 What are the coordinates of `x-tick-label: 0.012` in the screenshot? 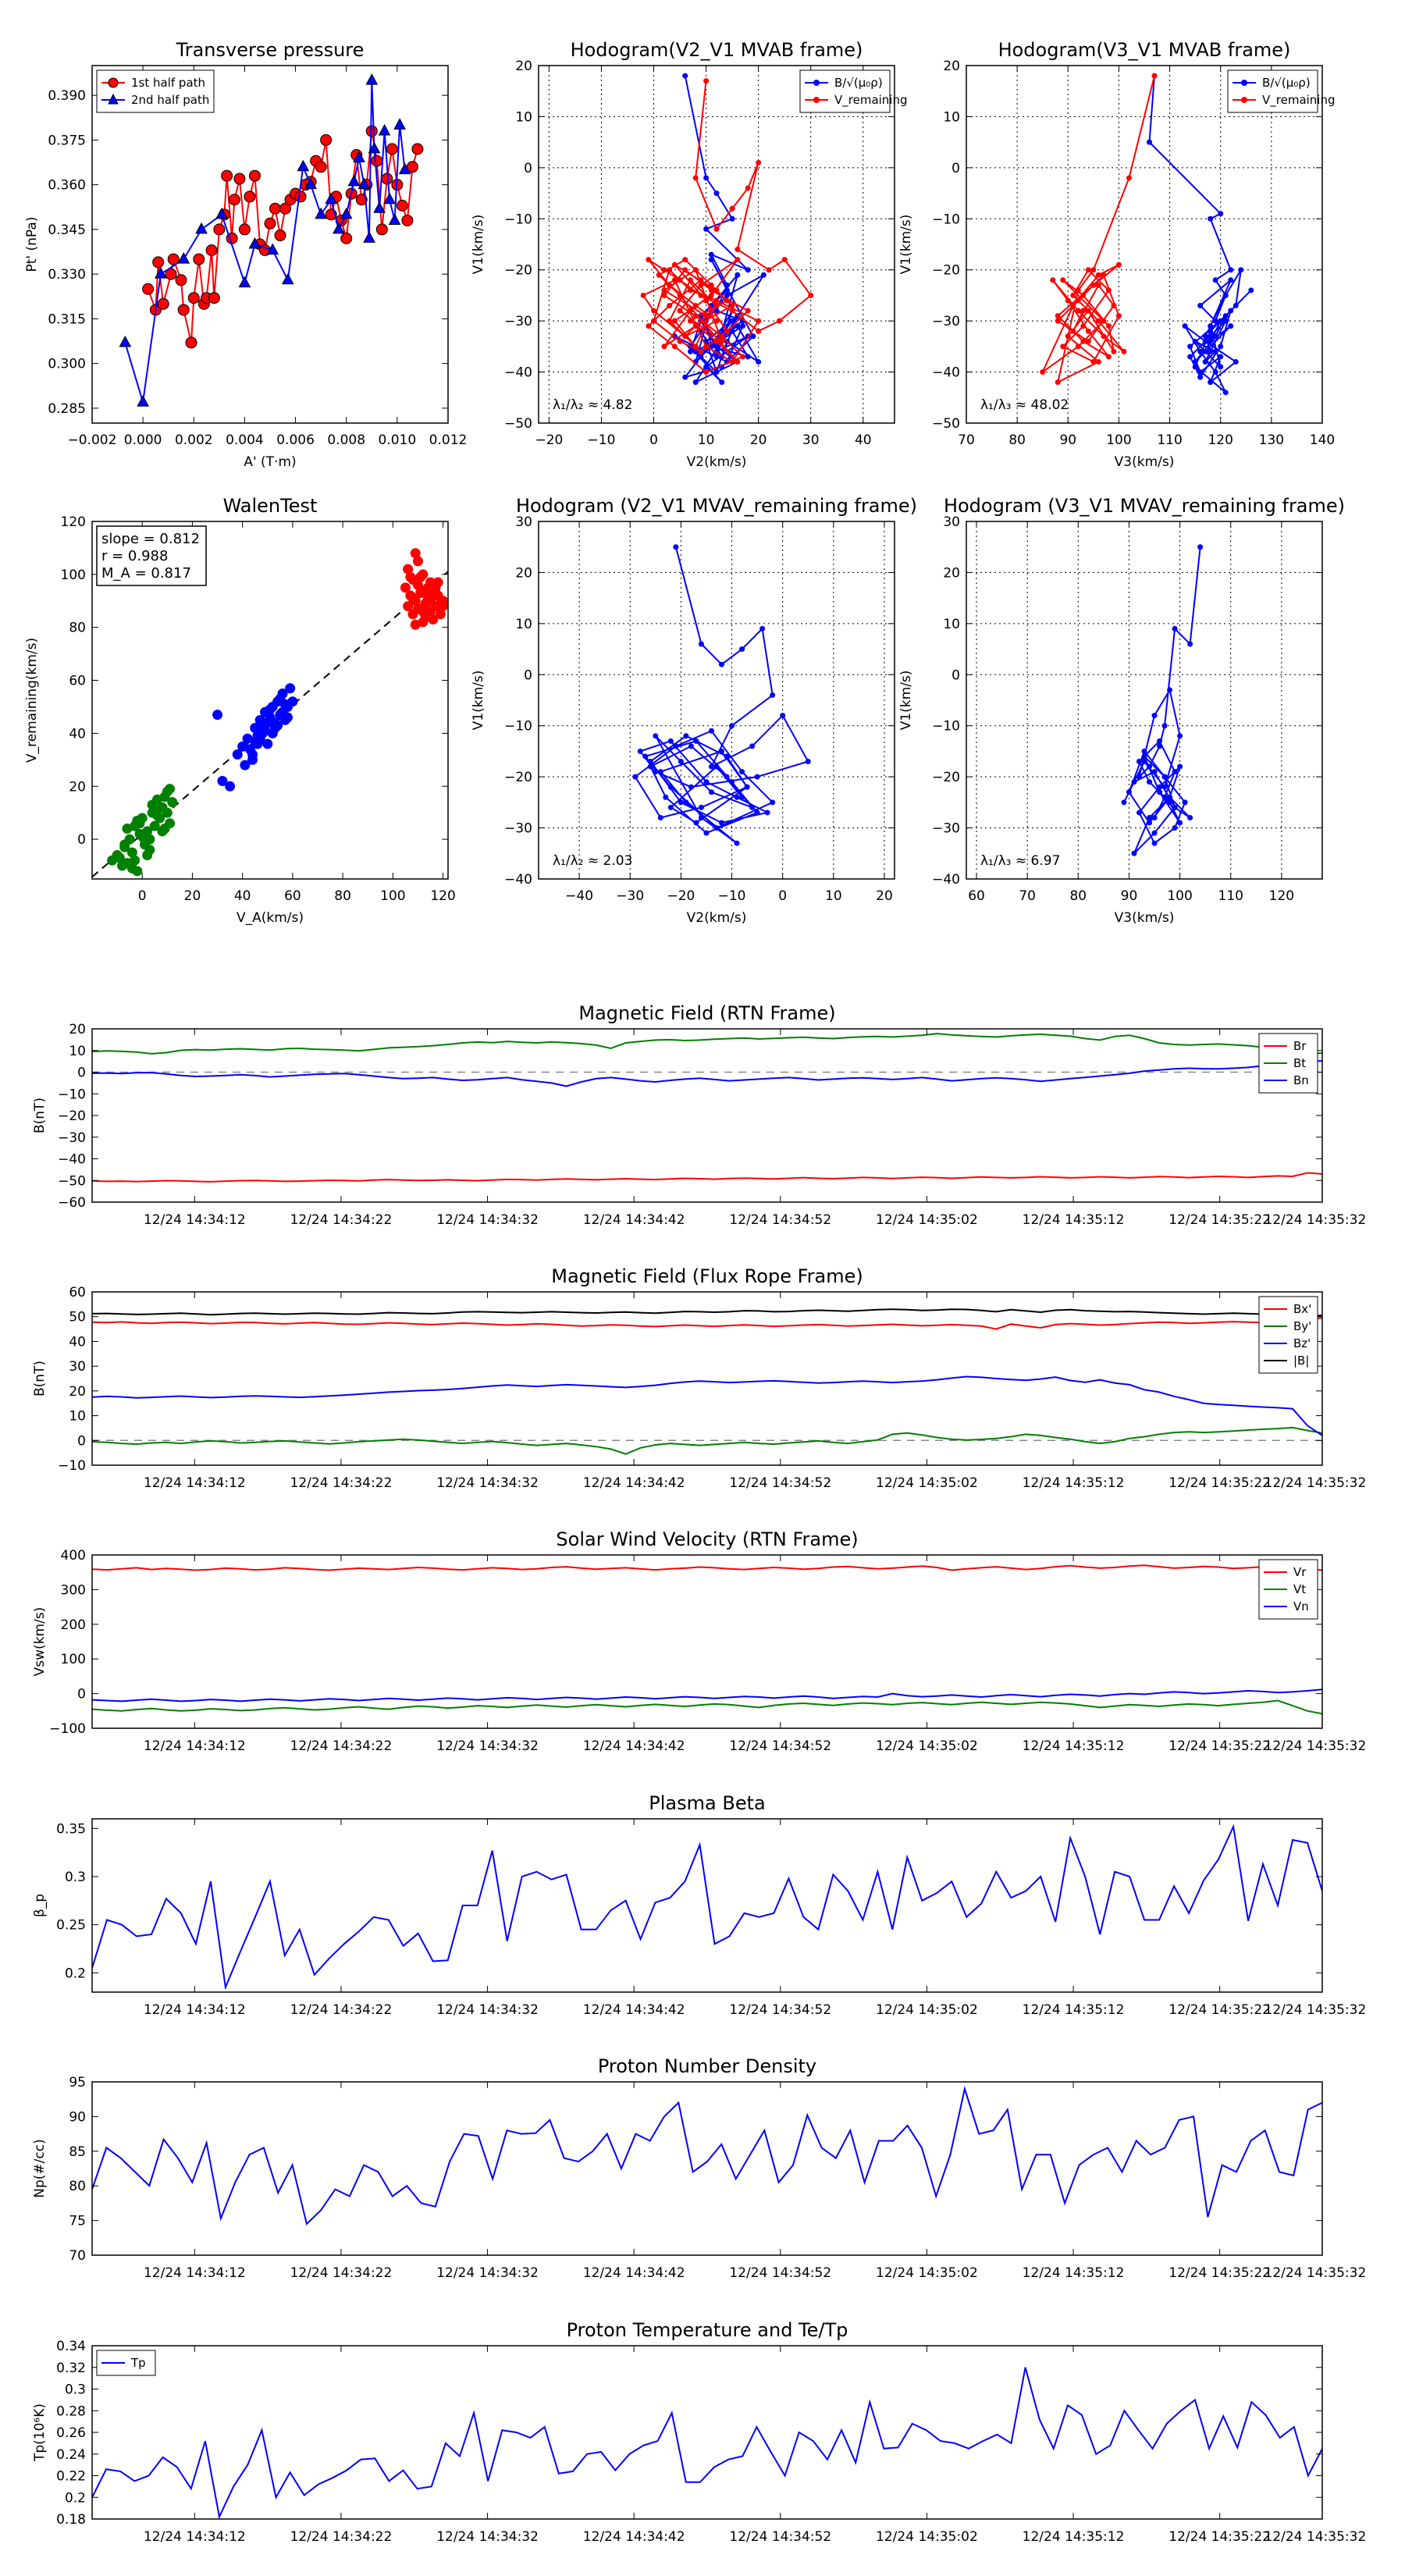 It's located at (448, 440).